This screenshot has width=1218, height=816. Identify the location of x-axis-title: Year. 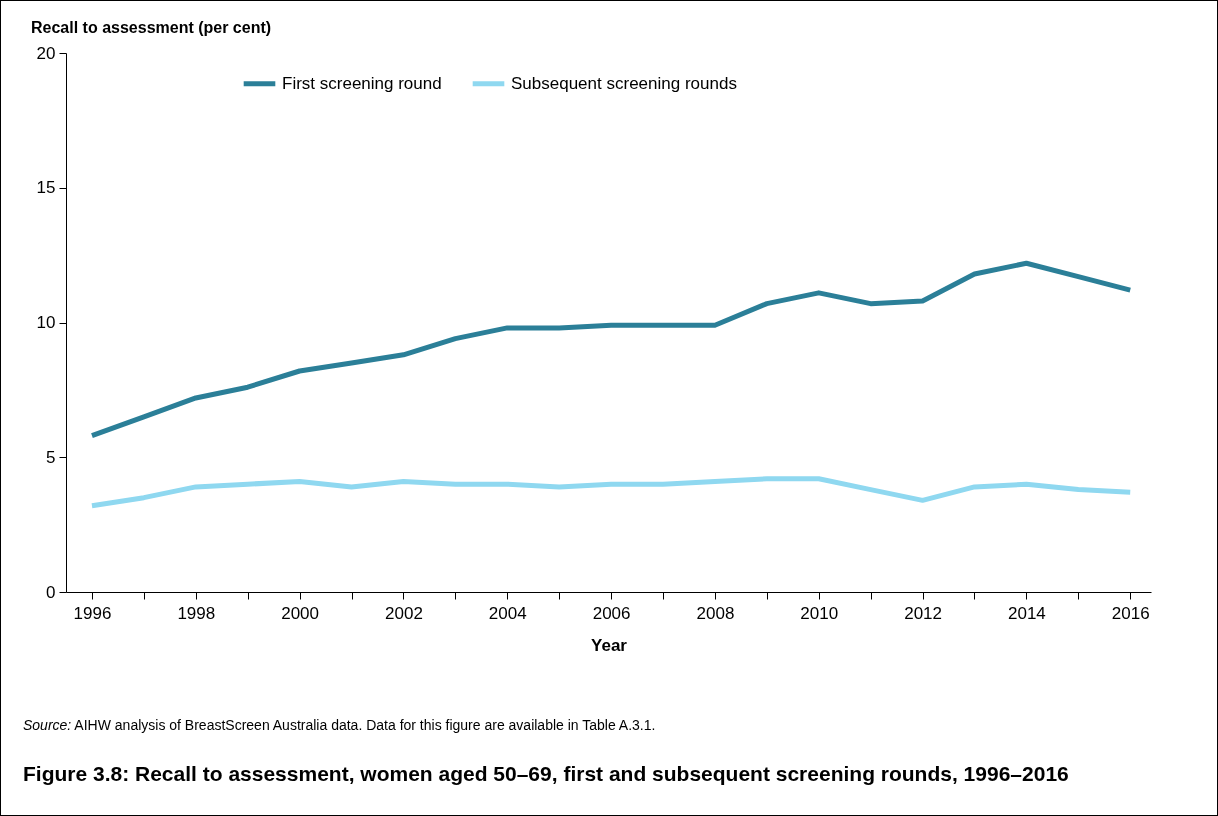
(609, 645).